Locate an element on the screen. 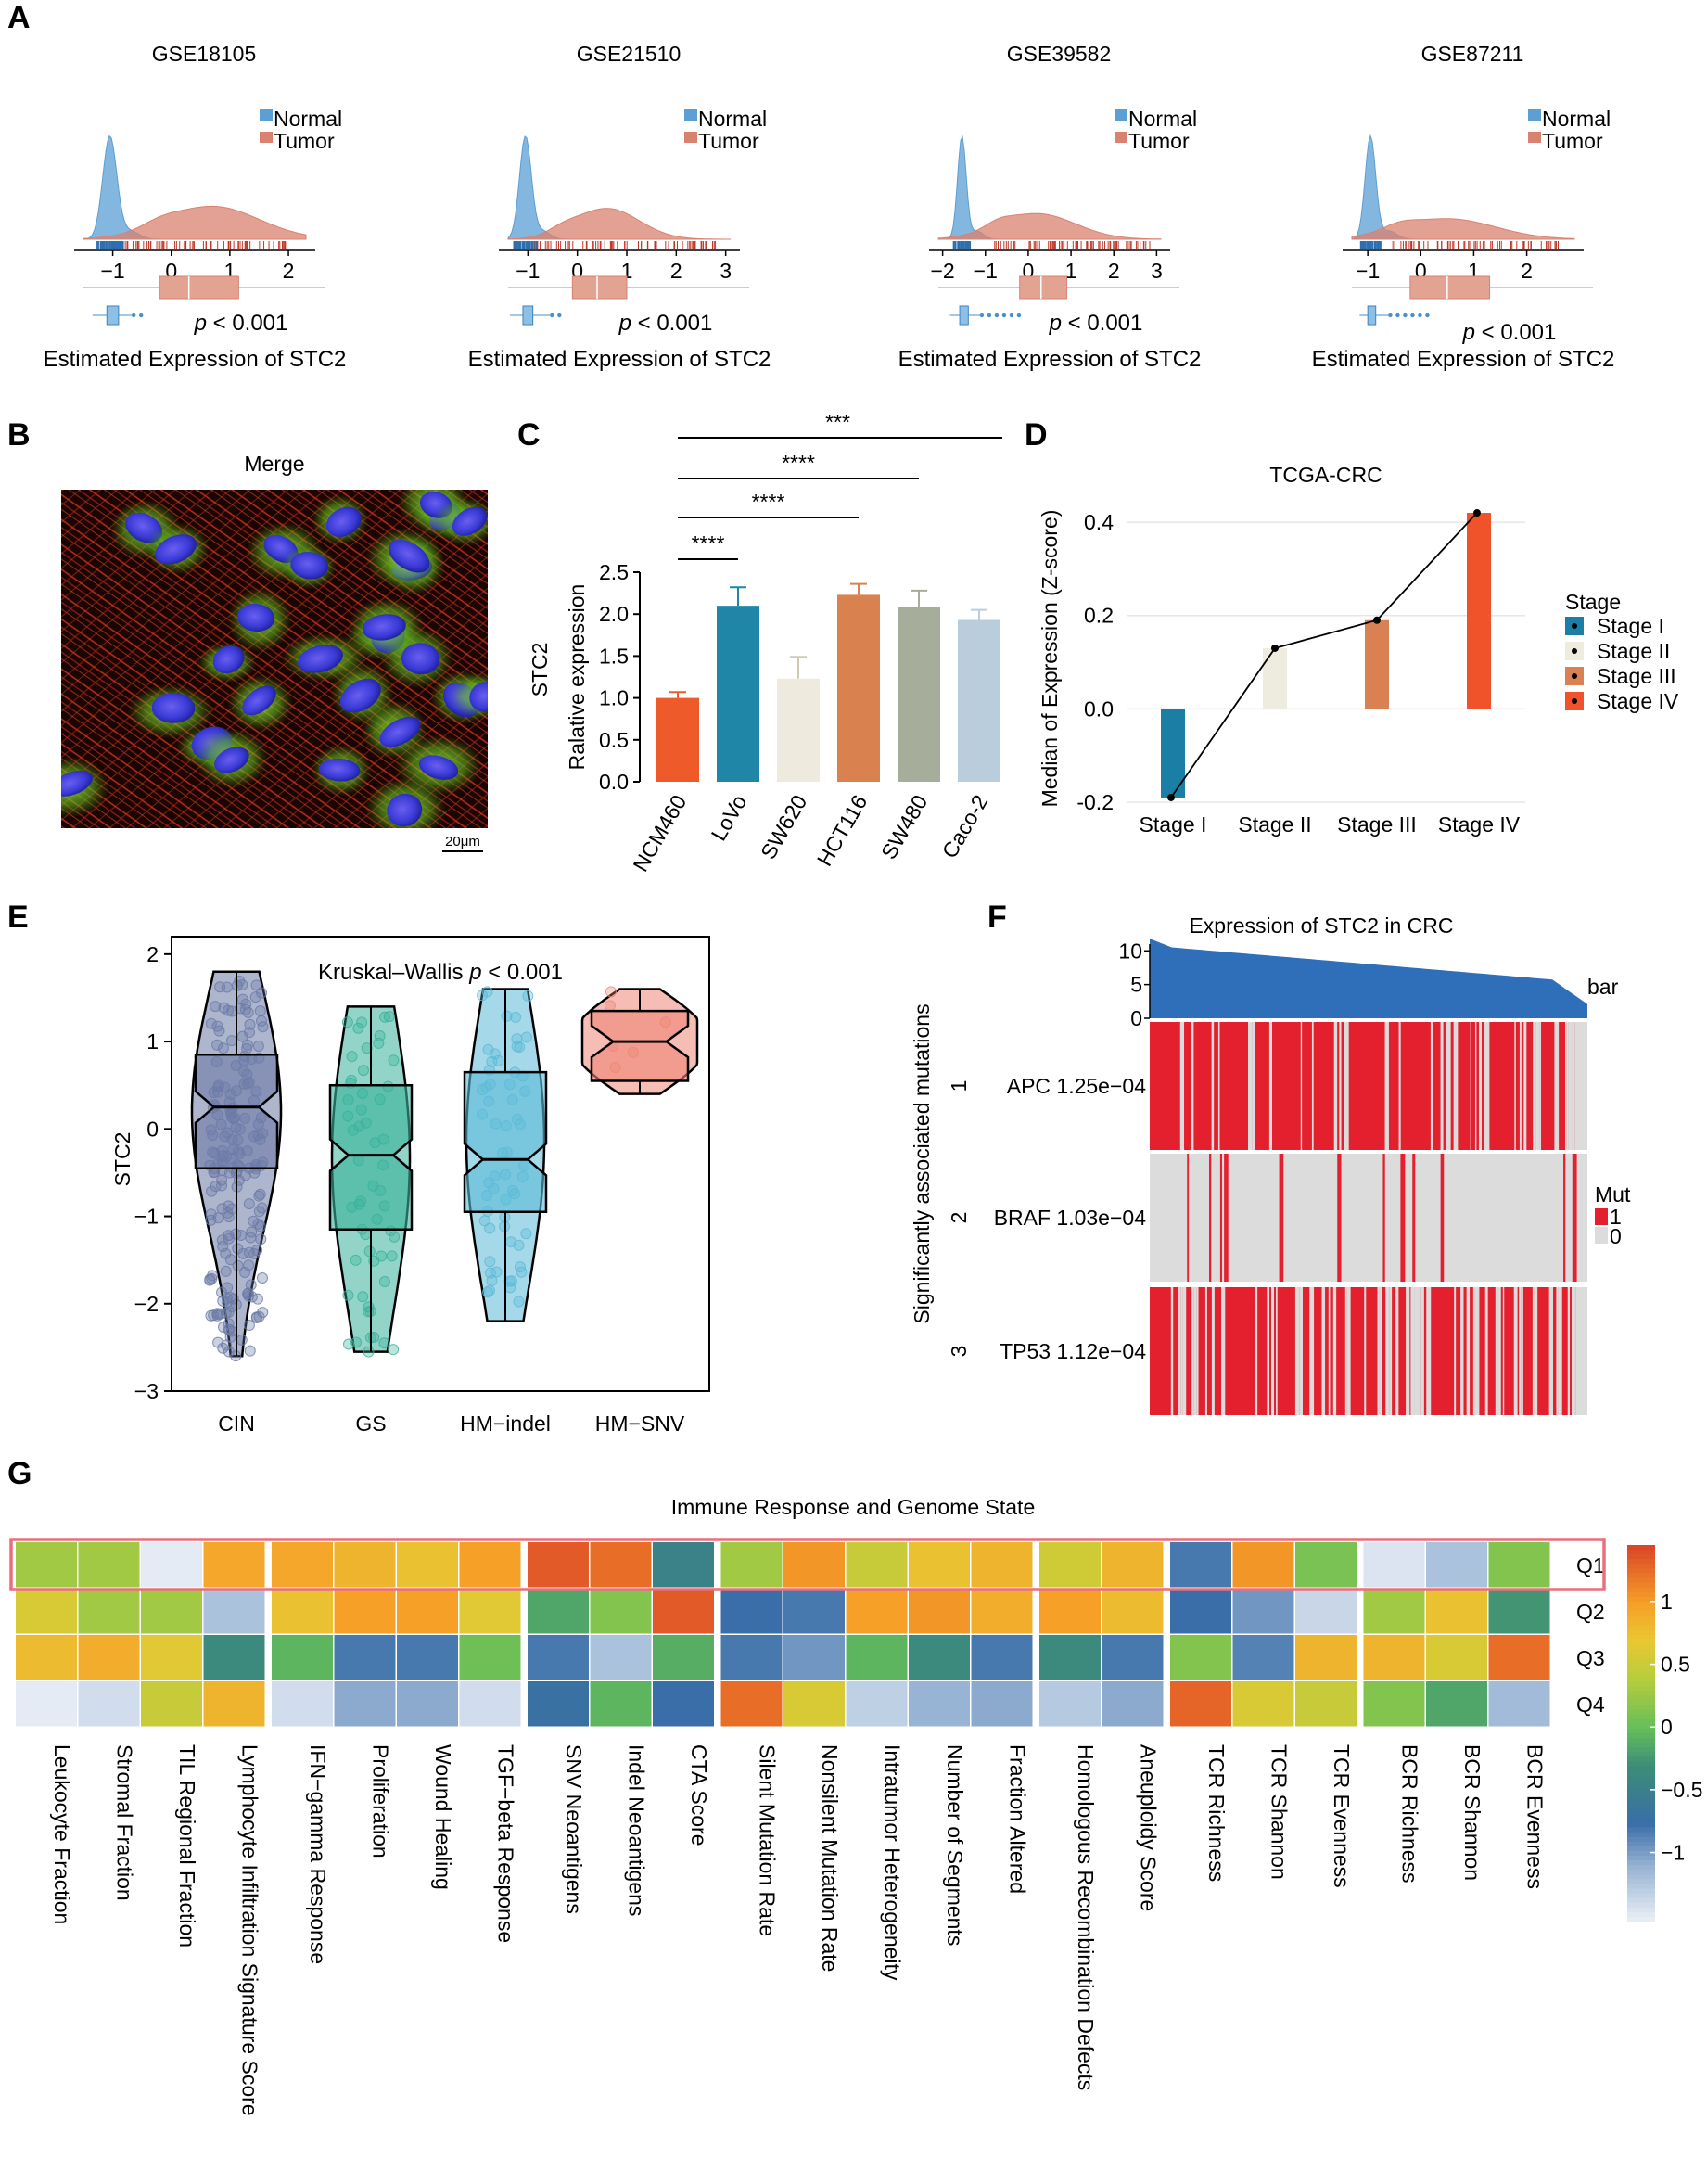 The height and width of the screenshot is (2184, 1707). x-tick-label: HCT116 is located at coordinates (842, 831).